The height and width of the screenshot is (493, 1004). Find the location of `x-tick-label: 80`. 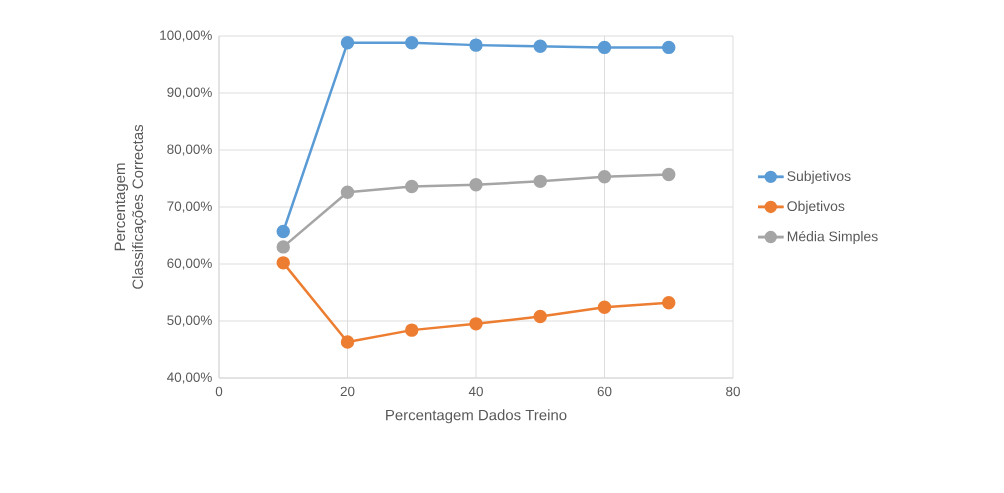

x-tick-label: 80 is located at coordinates (733, 391).